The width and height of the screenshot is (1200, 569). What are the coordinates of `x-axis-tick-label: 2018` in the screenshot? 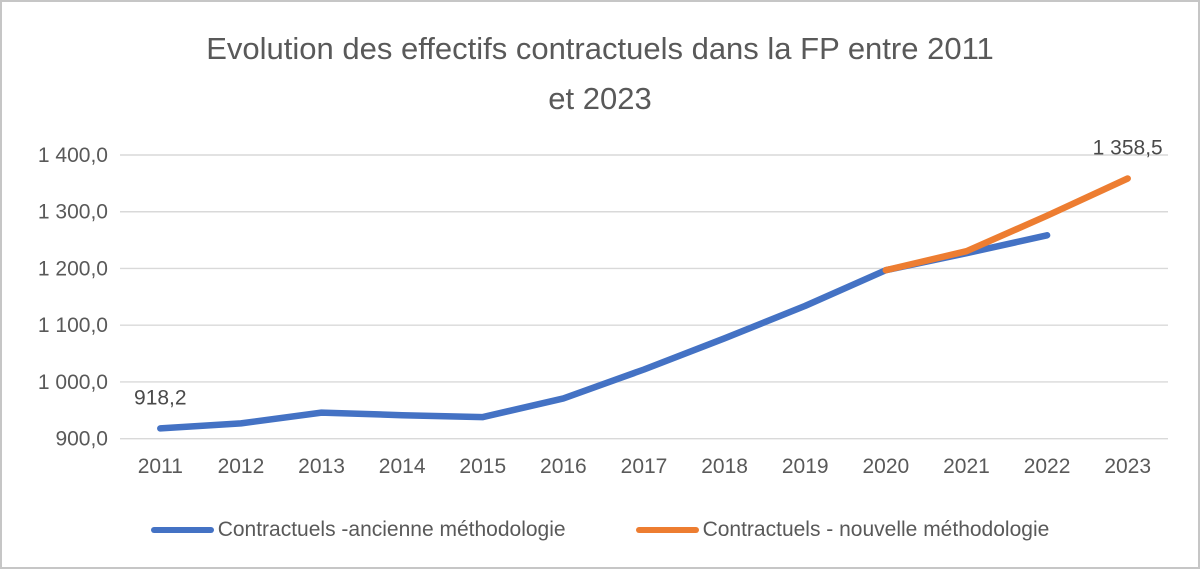 It's located at (724, 466).